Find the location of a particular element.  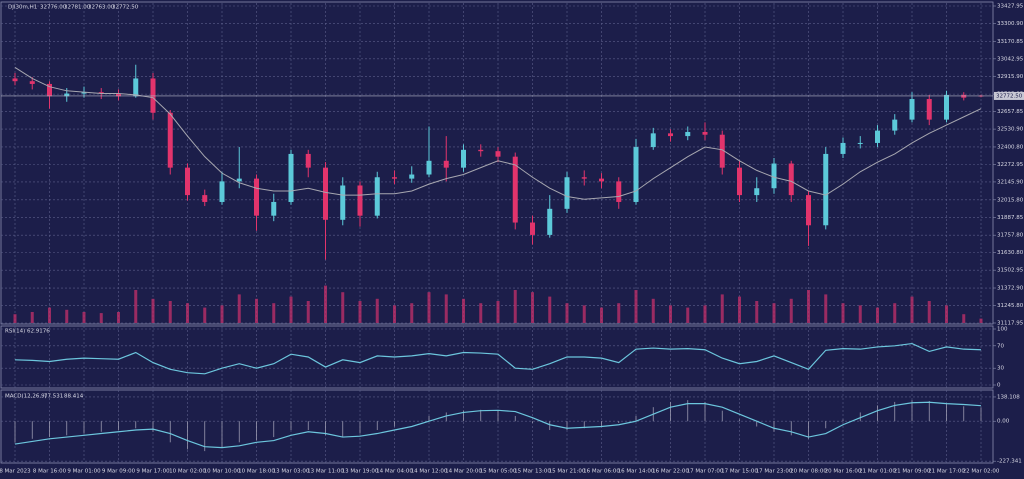

y-tick-label: -227.341 is located at coordinates (1009, 462).